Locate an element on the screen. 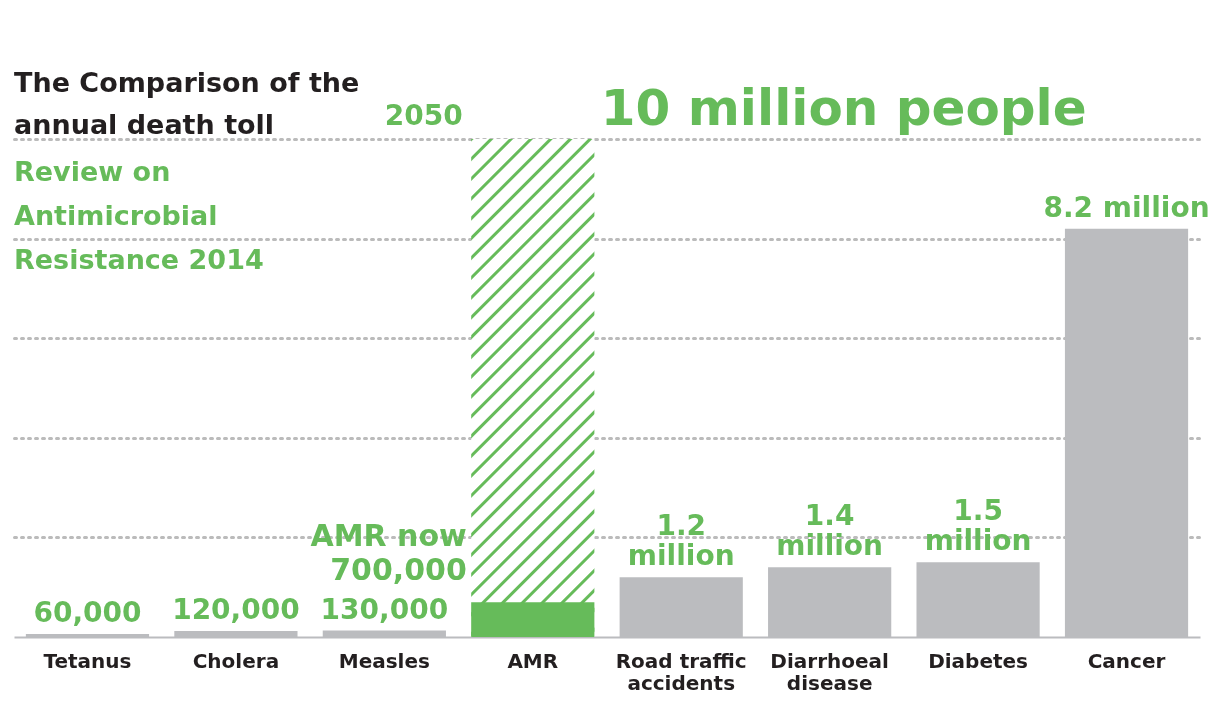  series-label: 2050 is located at coordinates (423, 115).